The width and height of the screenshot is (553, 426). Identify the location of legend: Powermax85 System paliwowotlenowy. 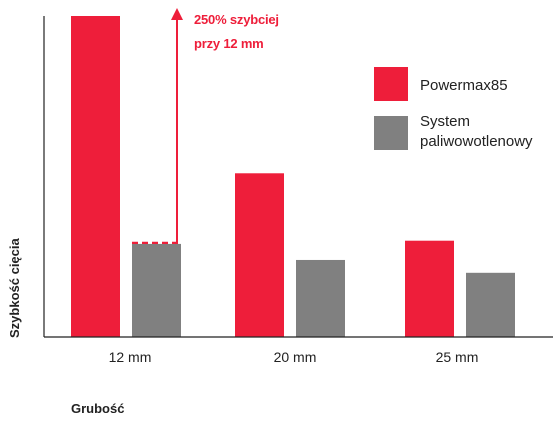
(453, 108).